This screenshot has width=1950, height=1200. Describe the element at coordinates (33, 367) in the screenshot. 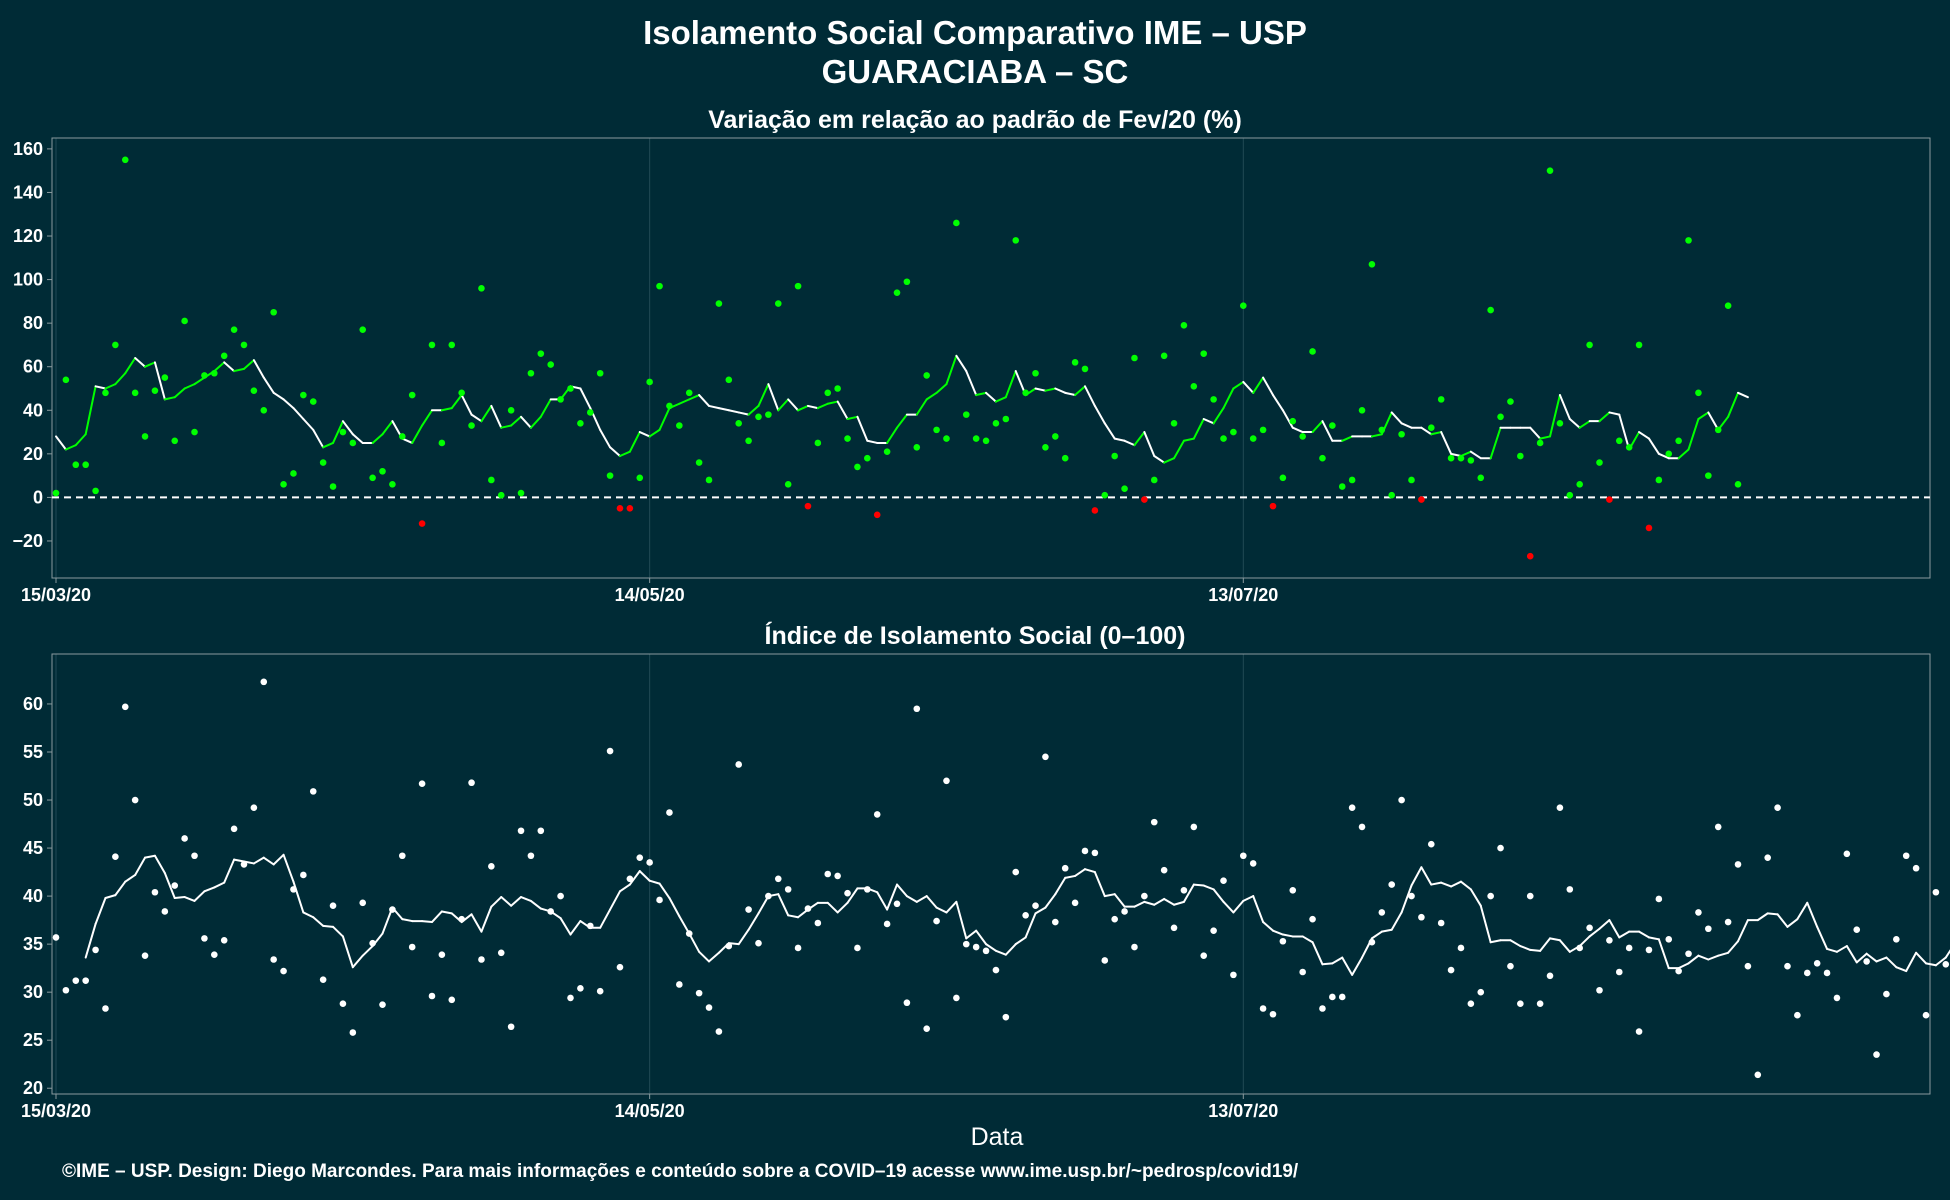

I see `y-tick-label: 60` at that location.